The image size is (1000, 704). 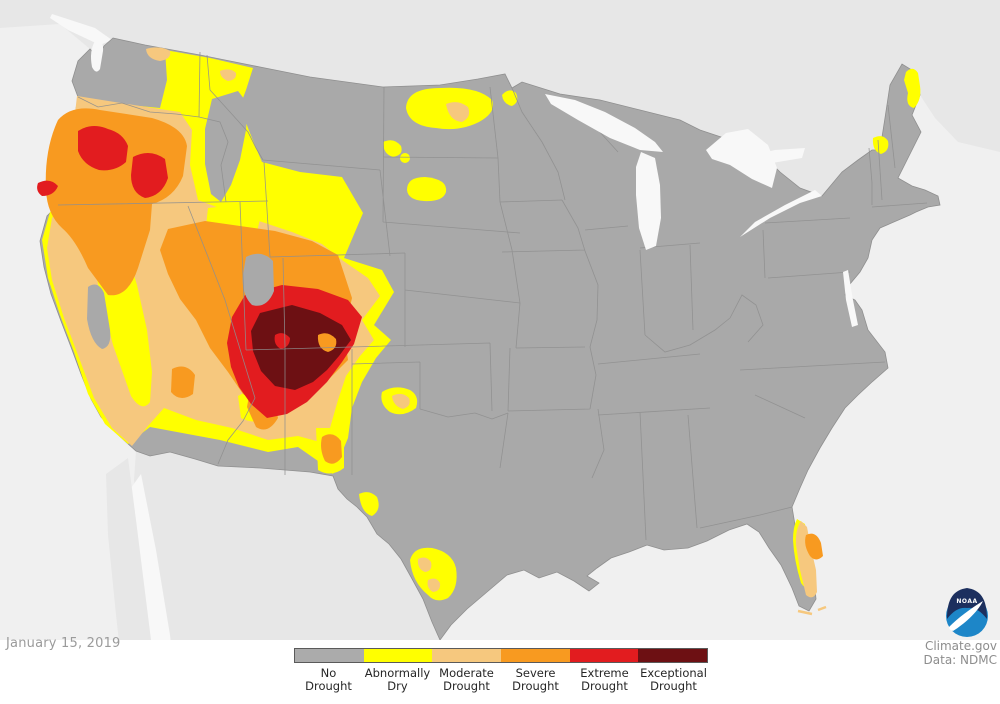 I want to click on noaa-logo-crest, so click(x=967, y=603).